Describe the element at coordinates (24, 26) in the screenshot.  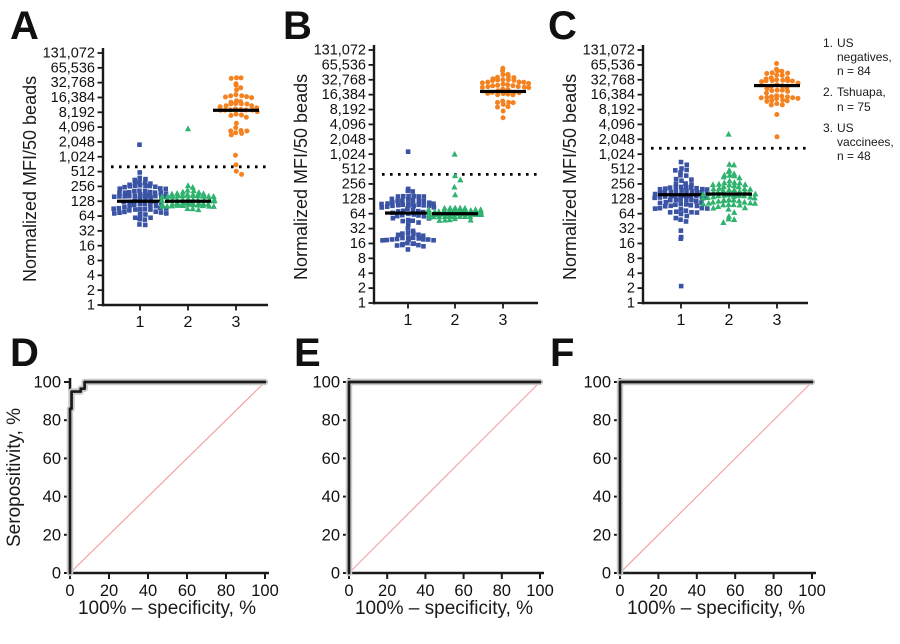
I see `panel-a-letter: A` at that location.